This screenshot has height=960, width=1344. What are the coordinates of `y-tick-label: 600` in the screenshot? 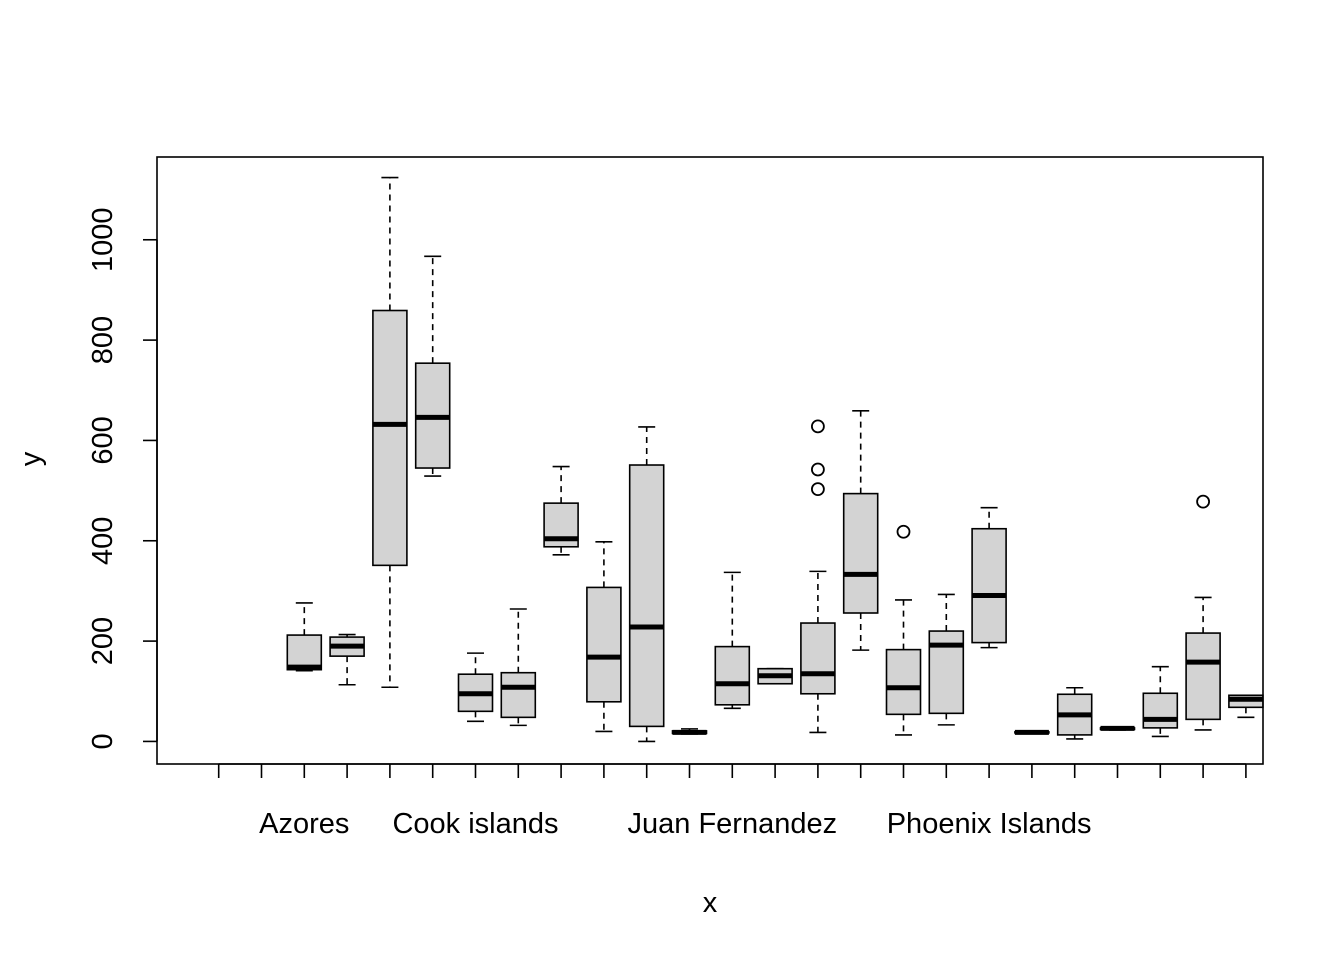 It's located at (103, 440).